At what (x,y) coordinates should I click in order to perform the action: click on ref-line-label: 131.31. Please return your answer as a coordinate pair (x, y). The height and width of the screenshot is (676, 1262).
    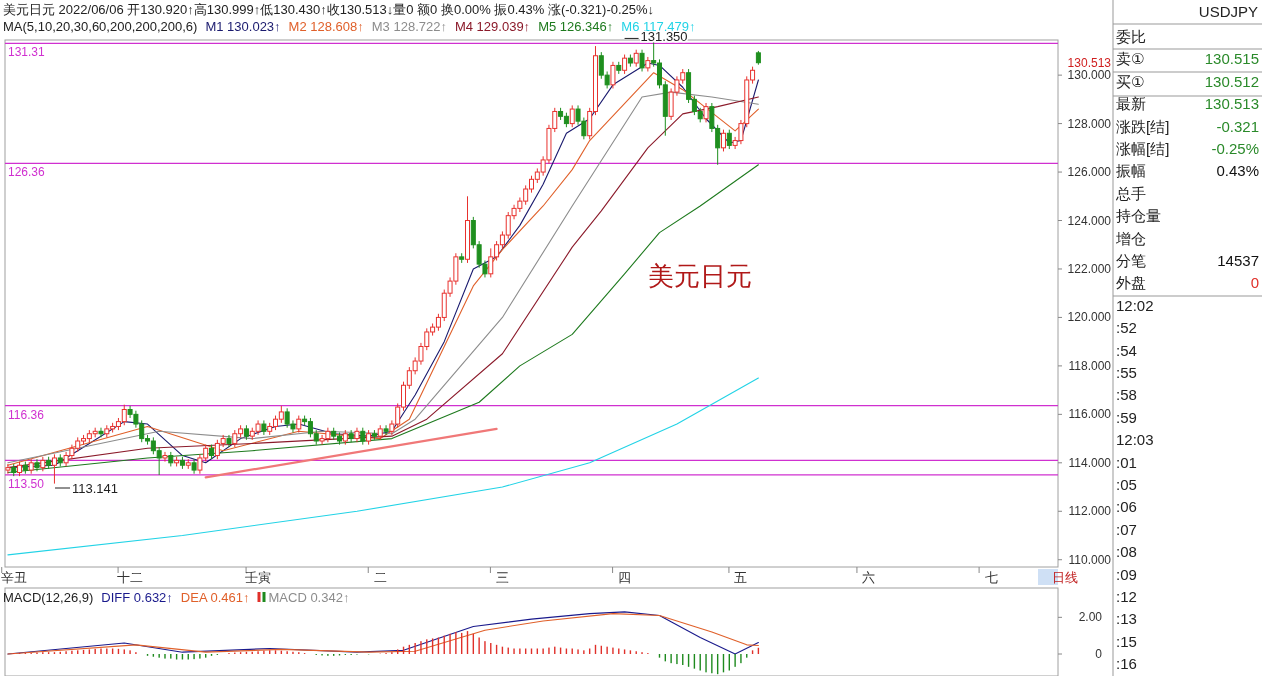
    Looking at the image, I should click on (27, 52).